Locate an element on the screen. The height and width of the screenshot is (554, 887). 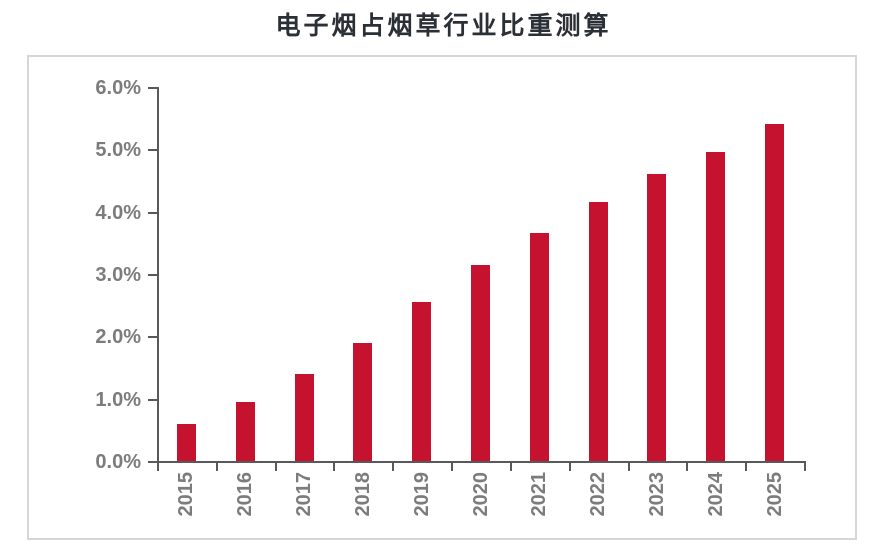
x-tick-label: 2023 is located at coordinates (656, 494).